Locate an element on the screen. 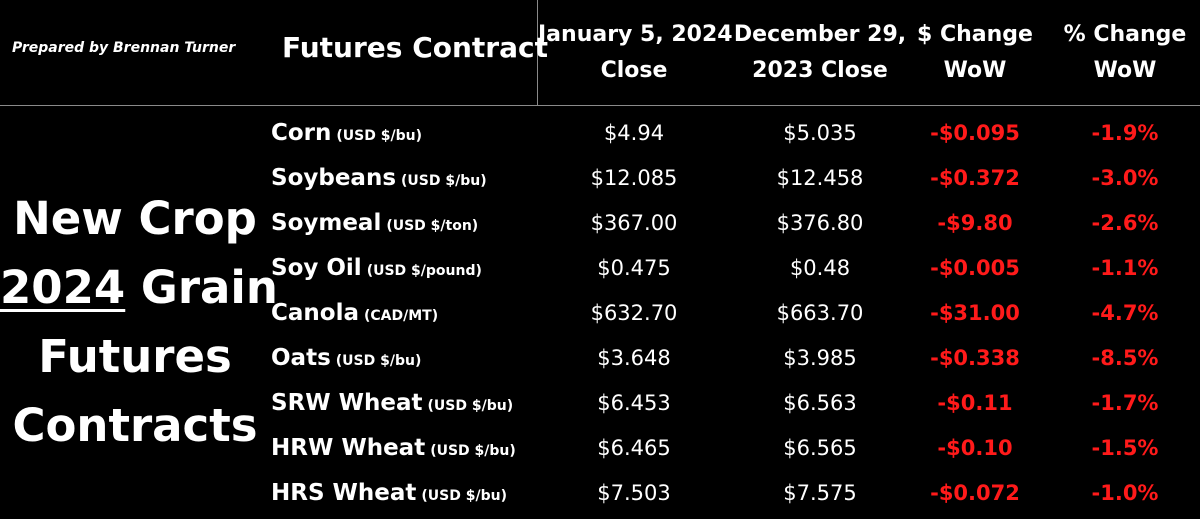 This screenshot has height=519, width=1200. contract-name-cell: HRW Wheat (USD $/bu) is located at coordinates (393, 450).